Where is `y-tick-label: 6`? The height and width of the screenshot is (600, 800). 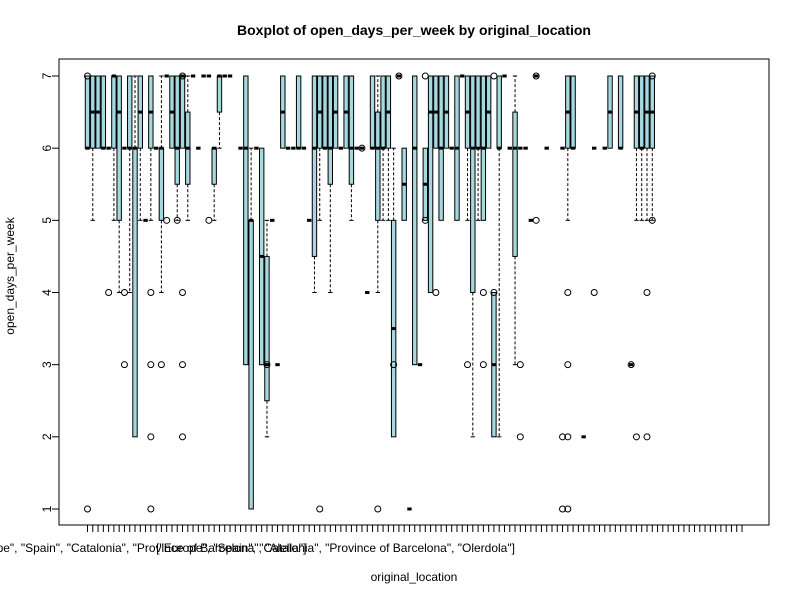 y-tick-label: 6 is located at coordinates (47, 148).